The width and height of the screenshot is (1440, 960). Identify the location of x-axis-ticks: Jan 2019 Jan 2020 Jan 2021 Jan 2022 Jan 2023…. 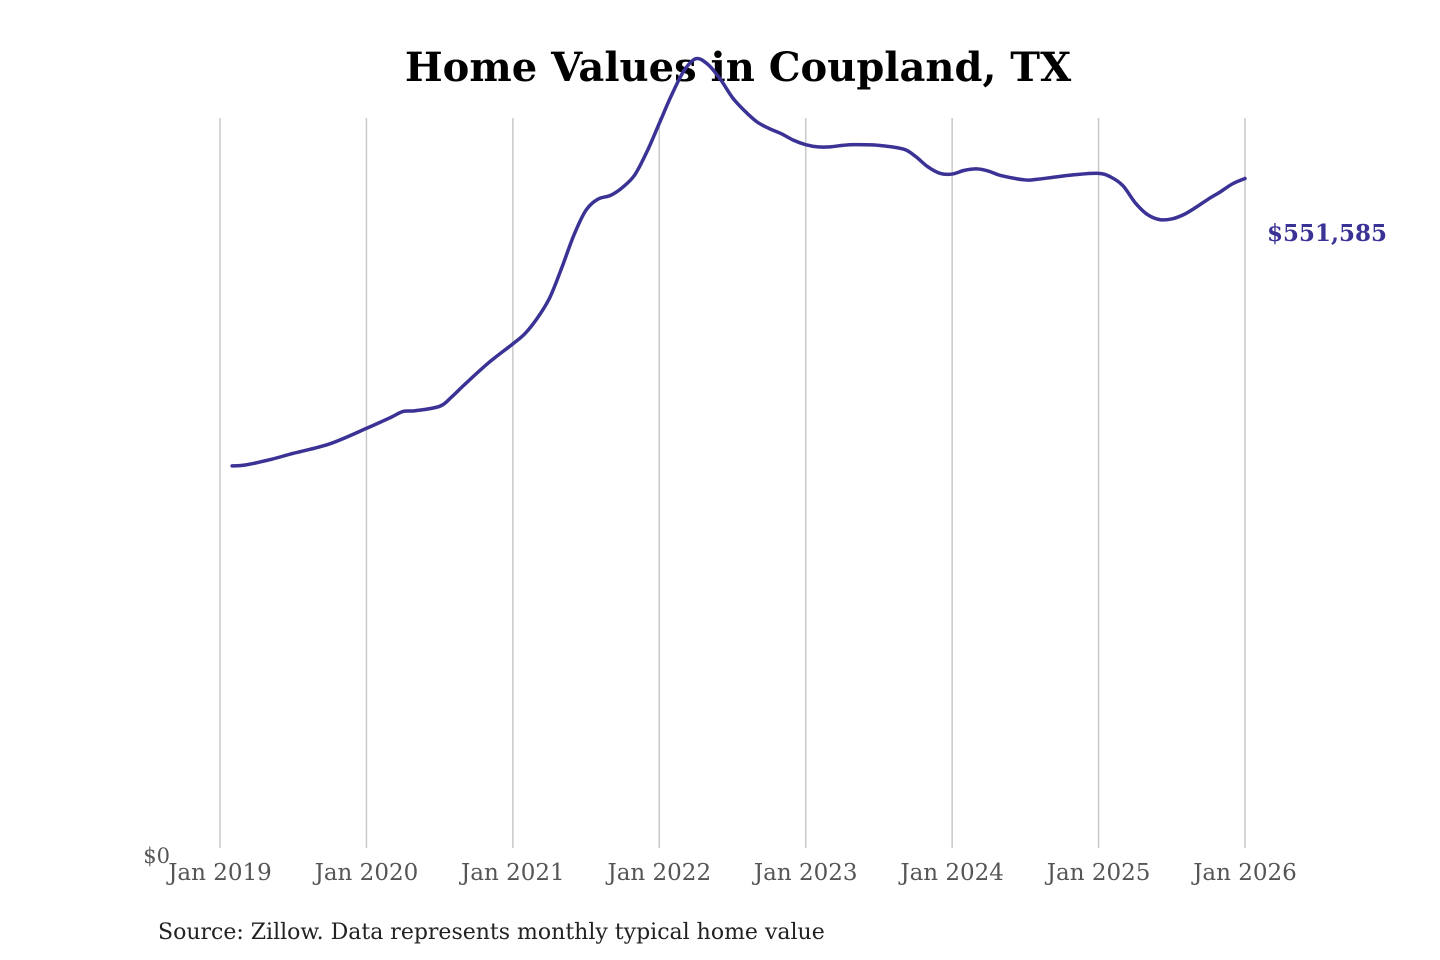
(731, 873).